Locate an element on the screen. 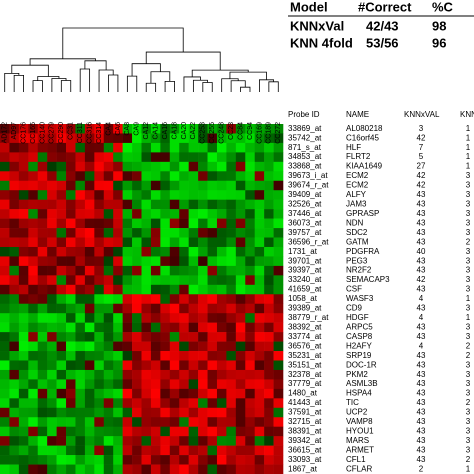  gene-cell: 41659_at is located at coordinates (305, 289).